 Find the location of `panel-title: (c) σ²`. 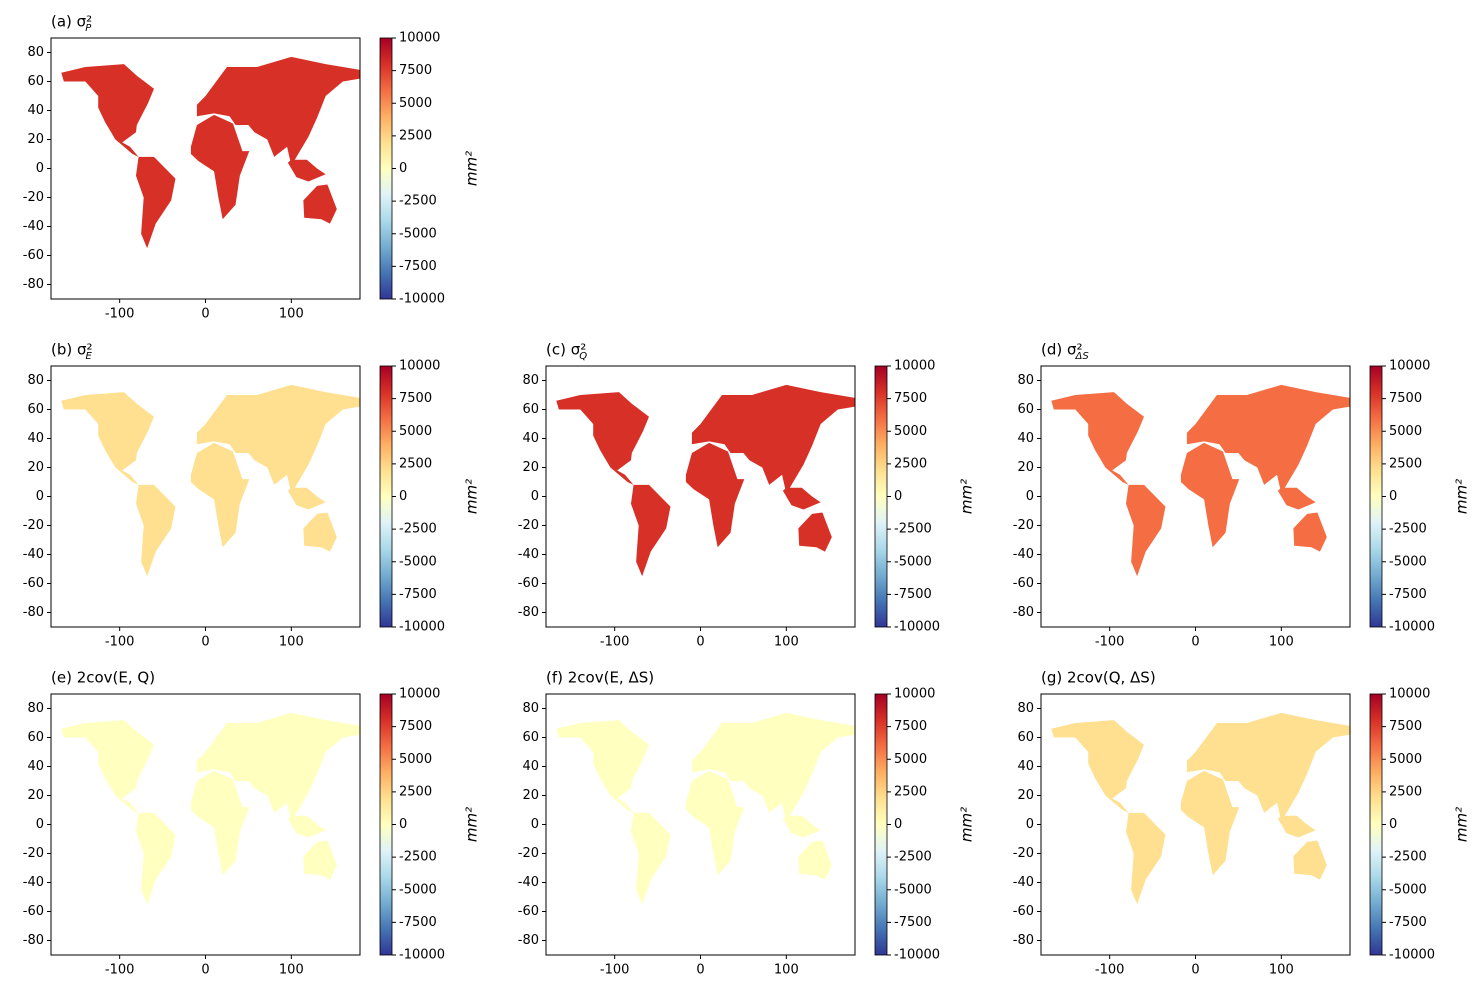

panel-title: (c) σ² is located at coordinates (566, 350).